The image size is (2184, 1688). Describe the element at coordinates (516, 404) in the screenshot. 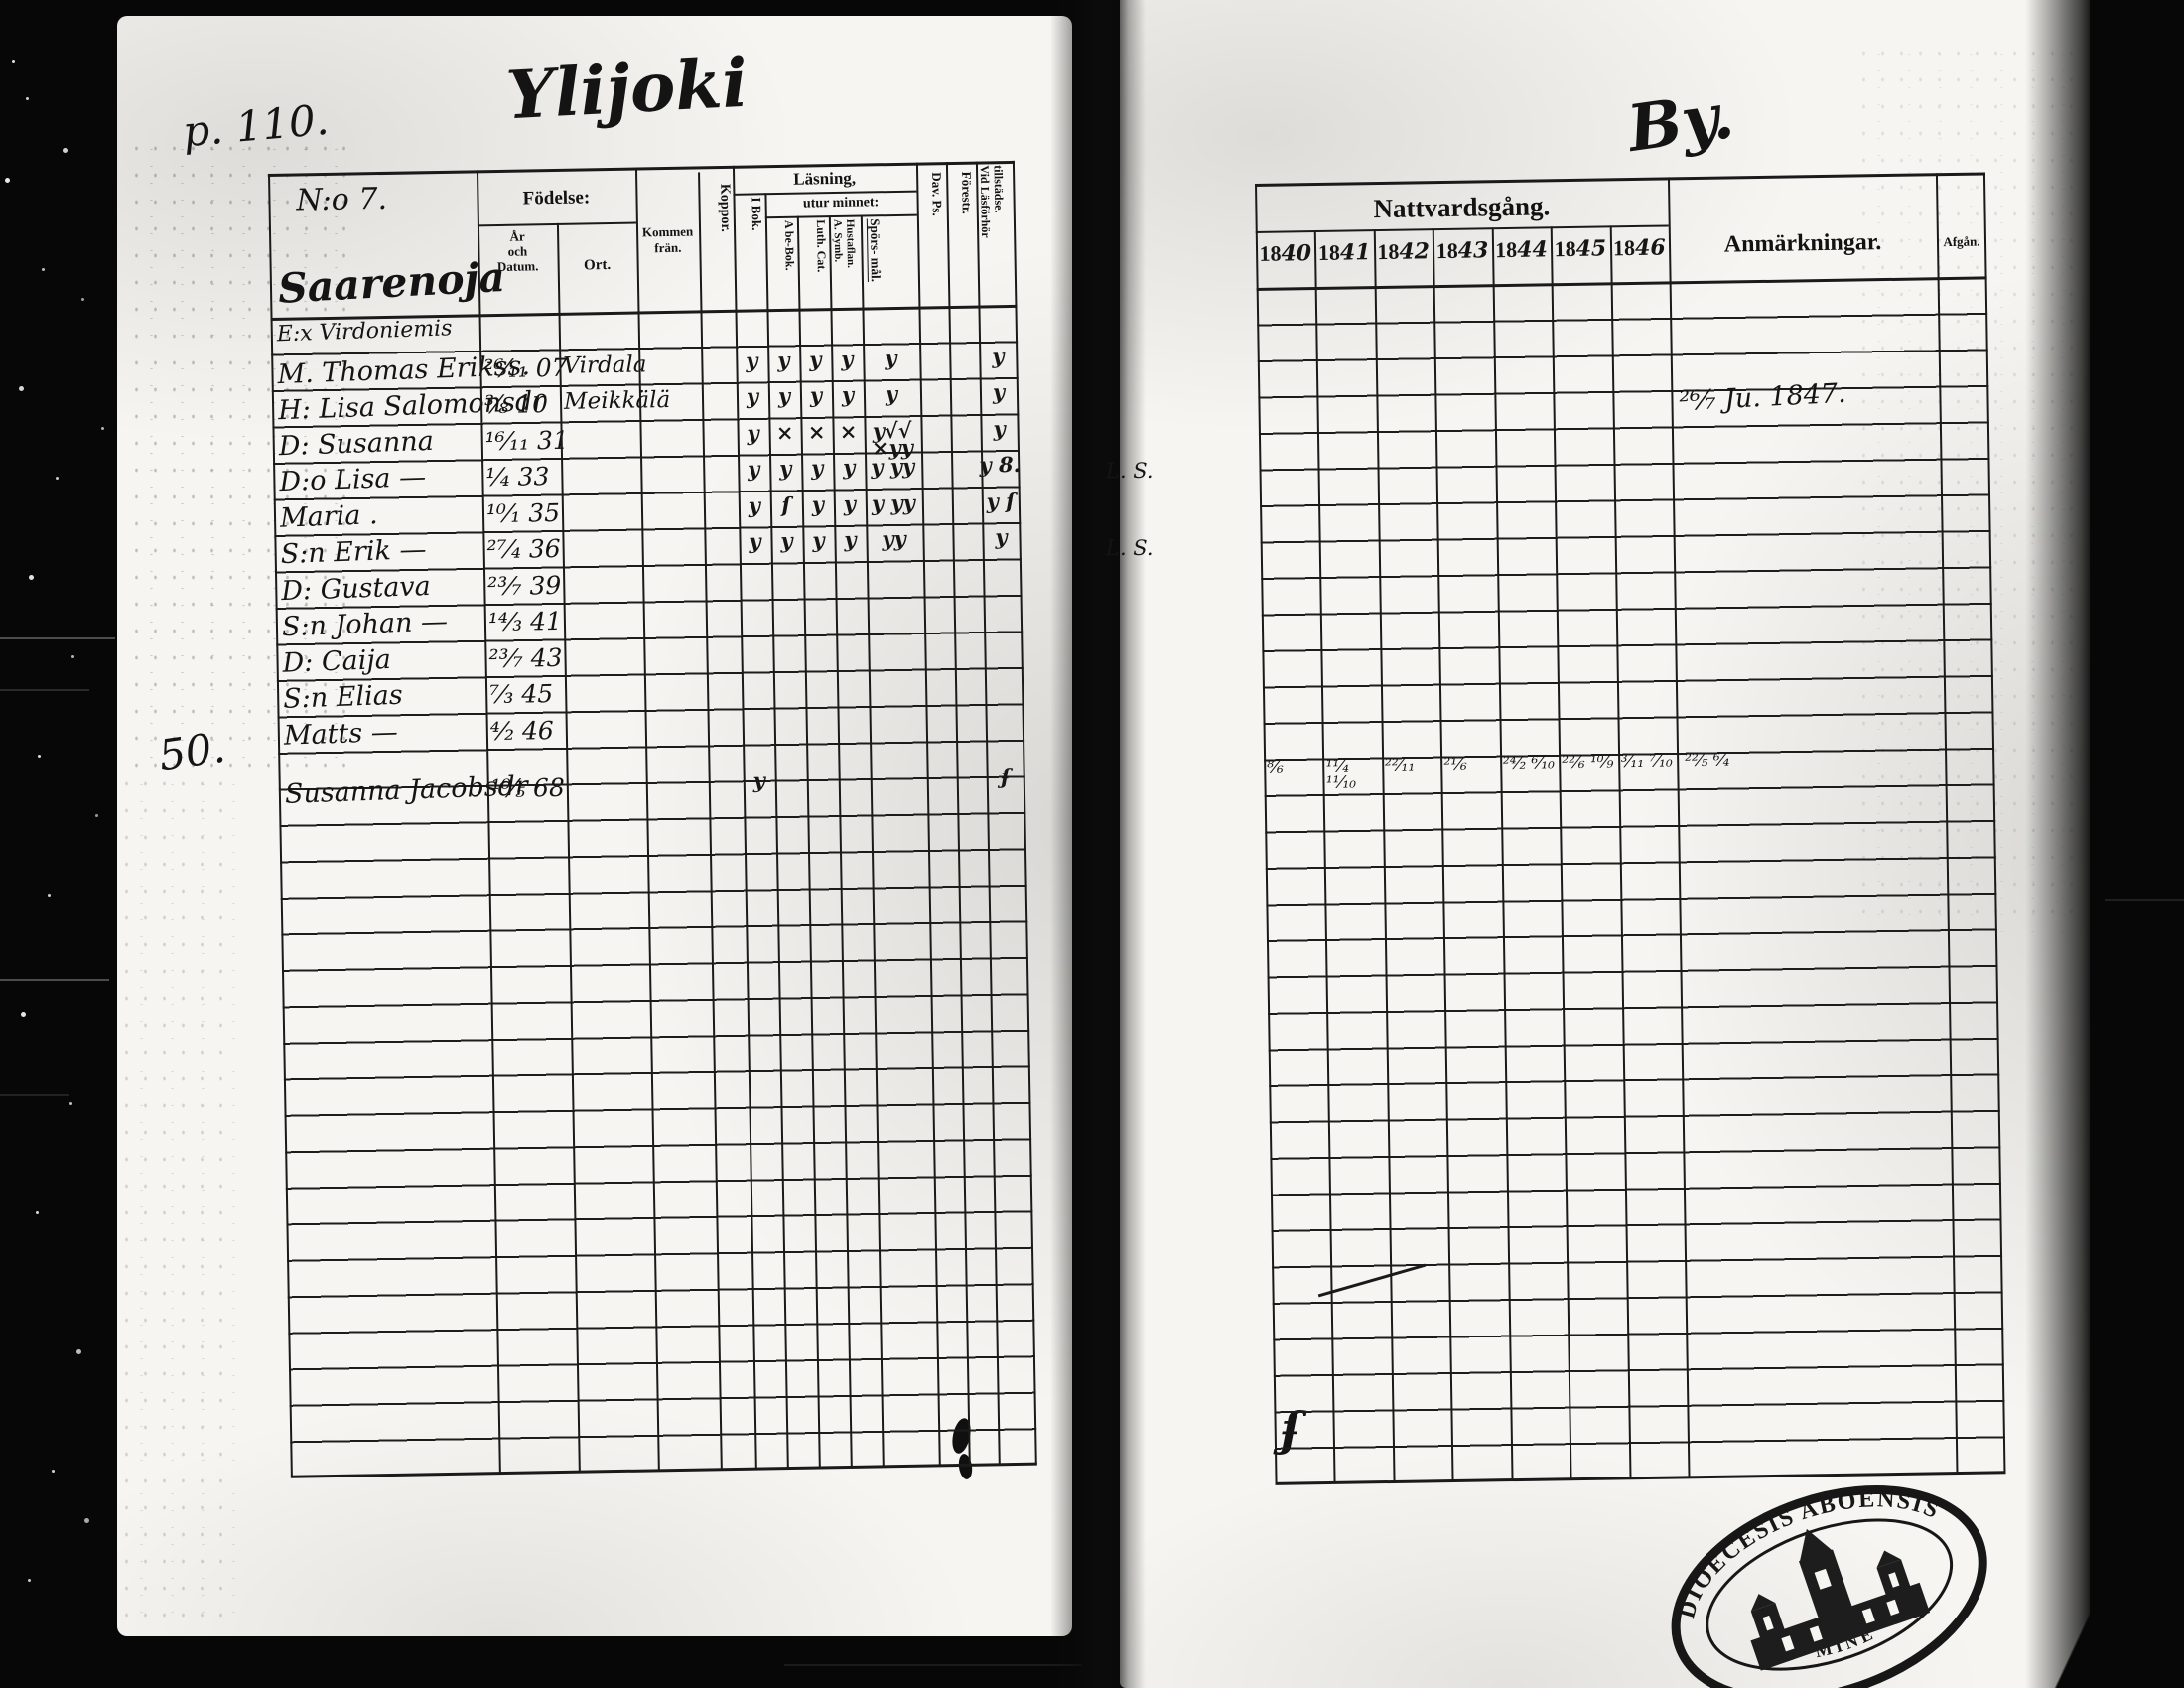

I see `birth-date: ³⁄₈ 10` at that location.